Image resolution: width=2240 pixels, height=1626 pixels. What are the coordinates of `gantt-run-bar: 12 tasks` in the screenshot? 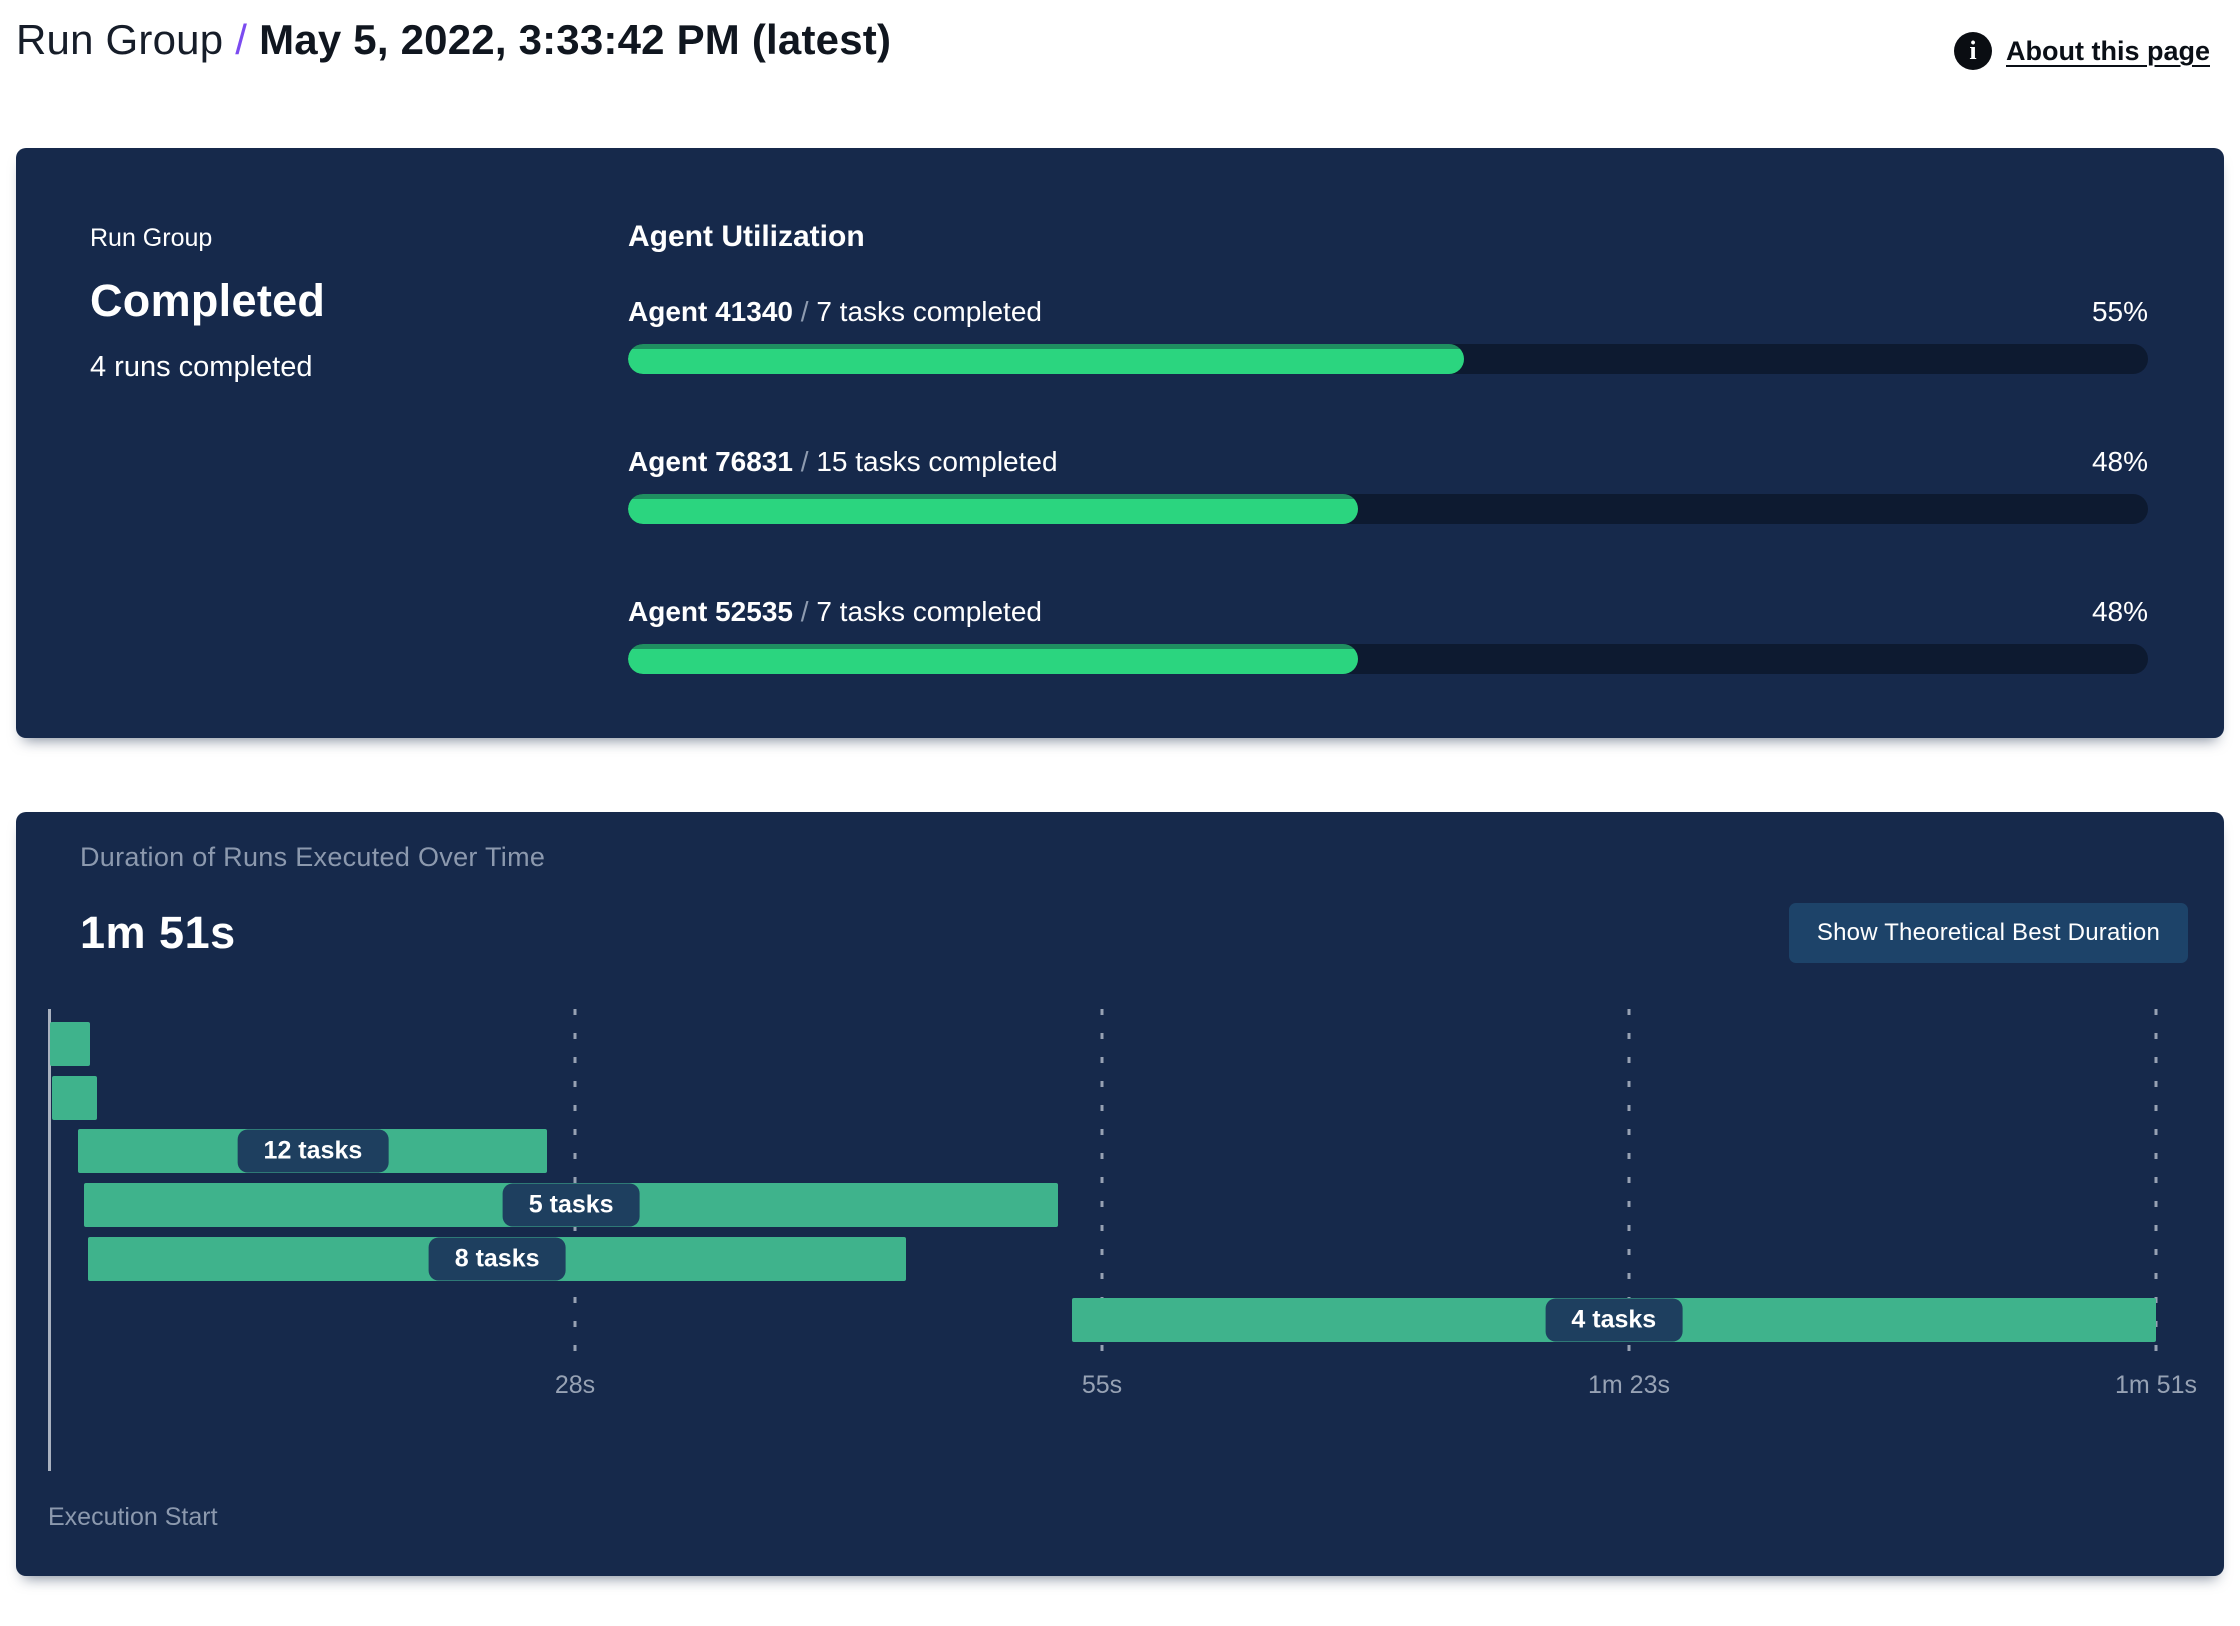 It's located at (313, 1151).